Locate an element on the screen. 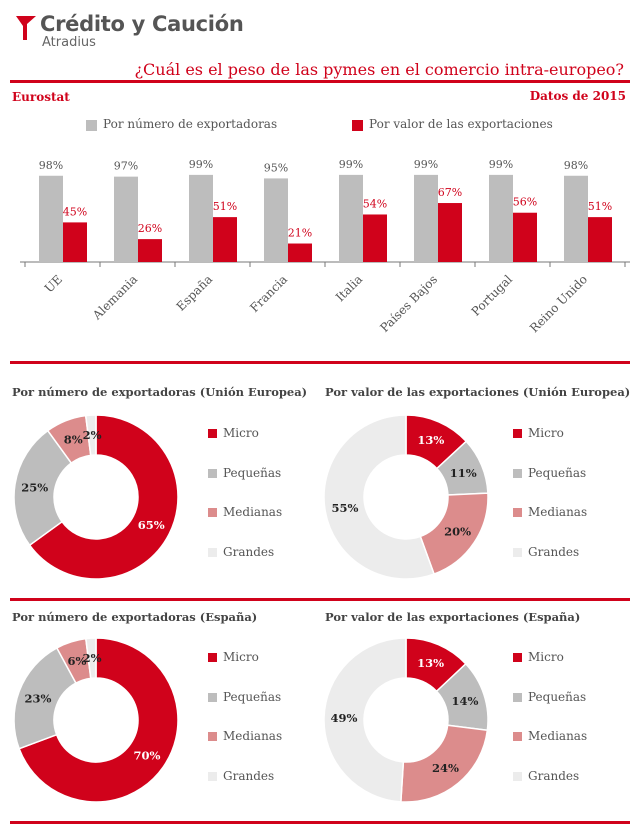 The width and height of the screenshot is (640, 831). donut-label-grandes: 55% is located at coordinates (344, 508).